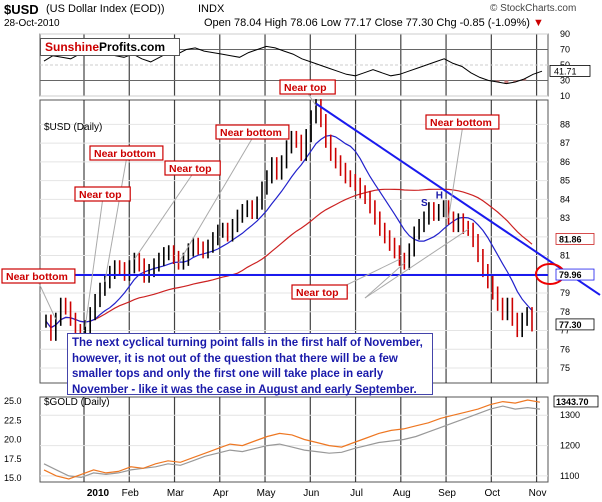 This screenshot has height=502, width=602. Describe the element at coordinates (98, 493) in the screenshot. I see `x-month-label: 2010` at that location.